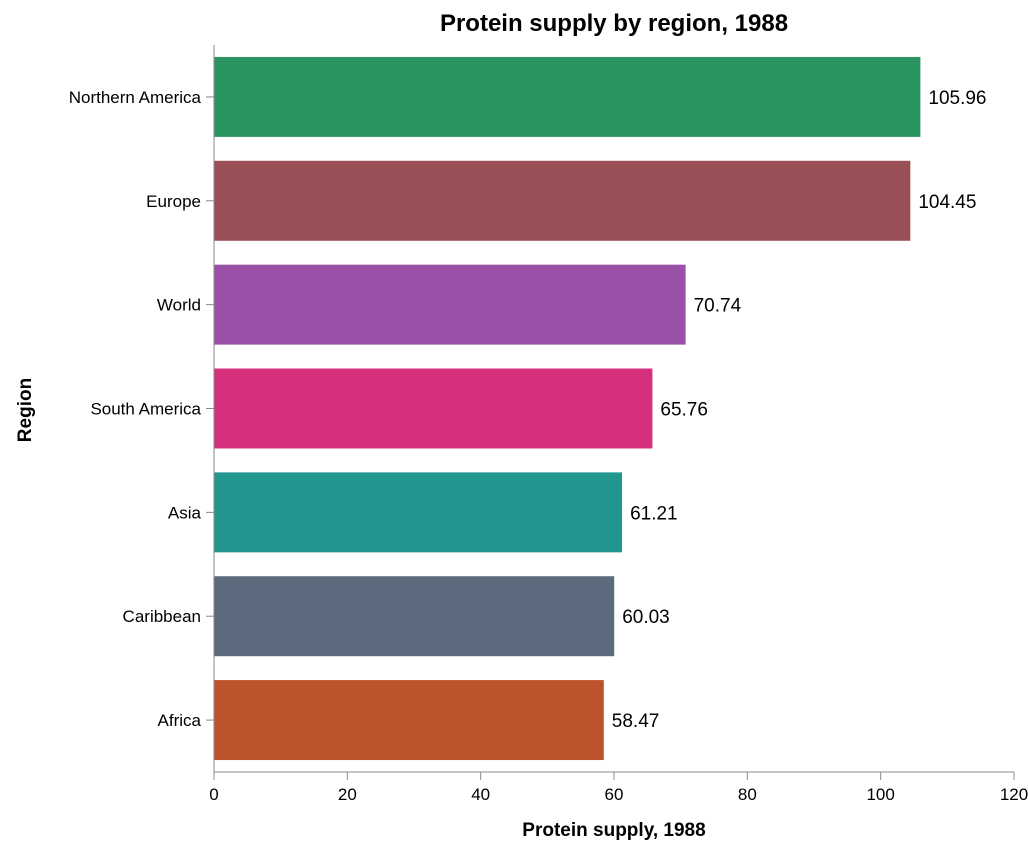  Describe the element at coordinates (433, 408) in the screenshot. I see `bar-south-america` at that location.